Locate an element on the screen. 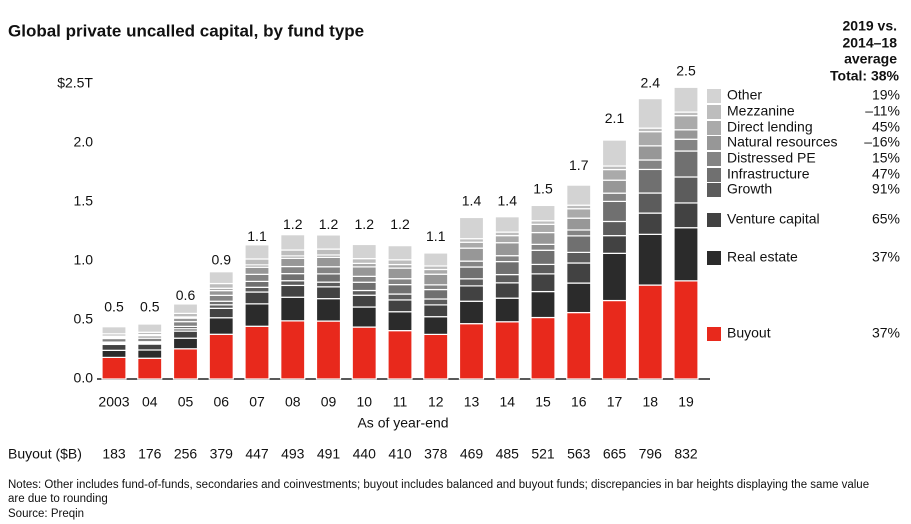 This screenshot has width=911, height=524. total-label: 2.1 is located at coordinates (615, 118).